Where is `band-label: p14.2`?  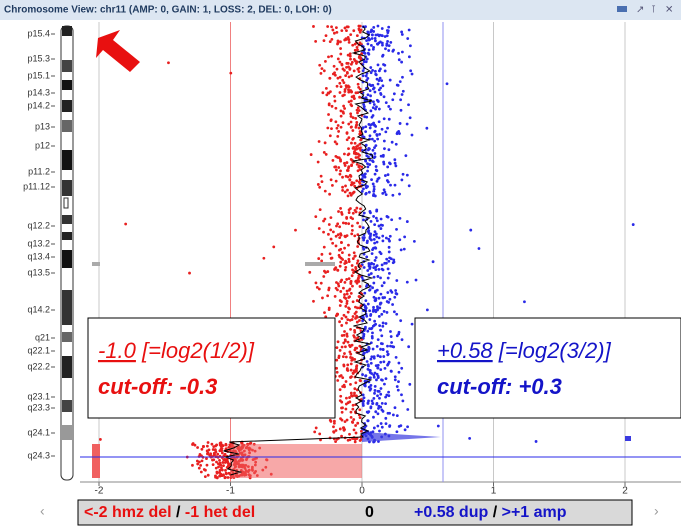
band-label: p14.2 is located at coordinates (38, 105).